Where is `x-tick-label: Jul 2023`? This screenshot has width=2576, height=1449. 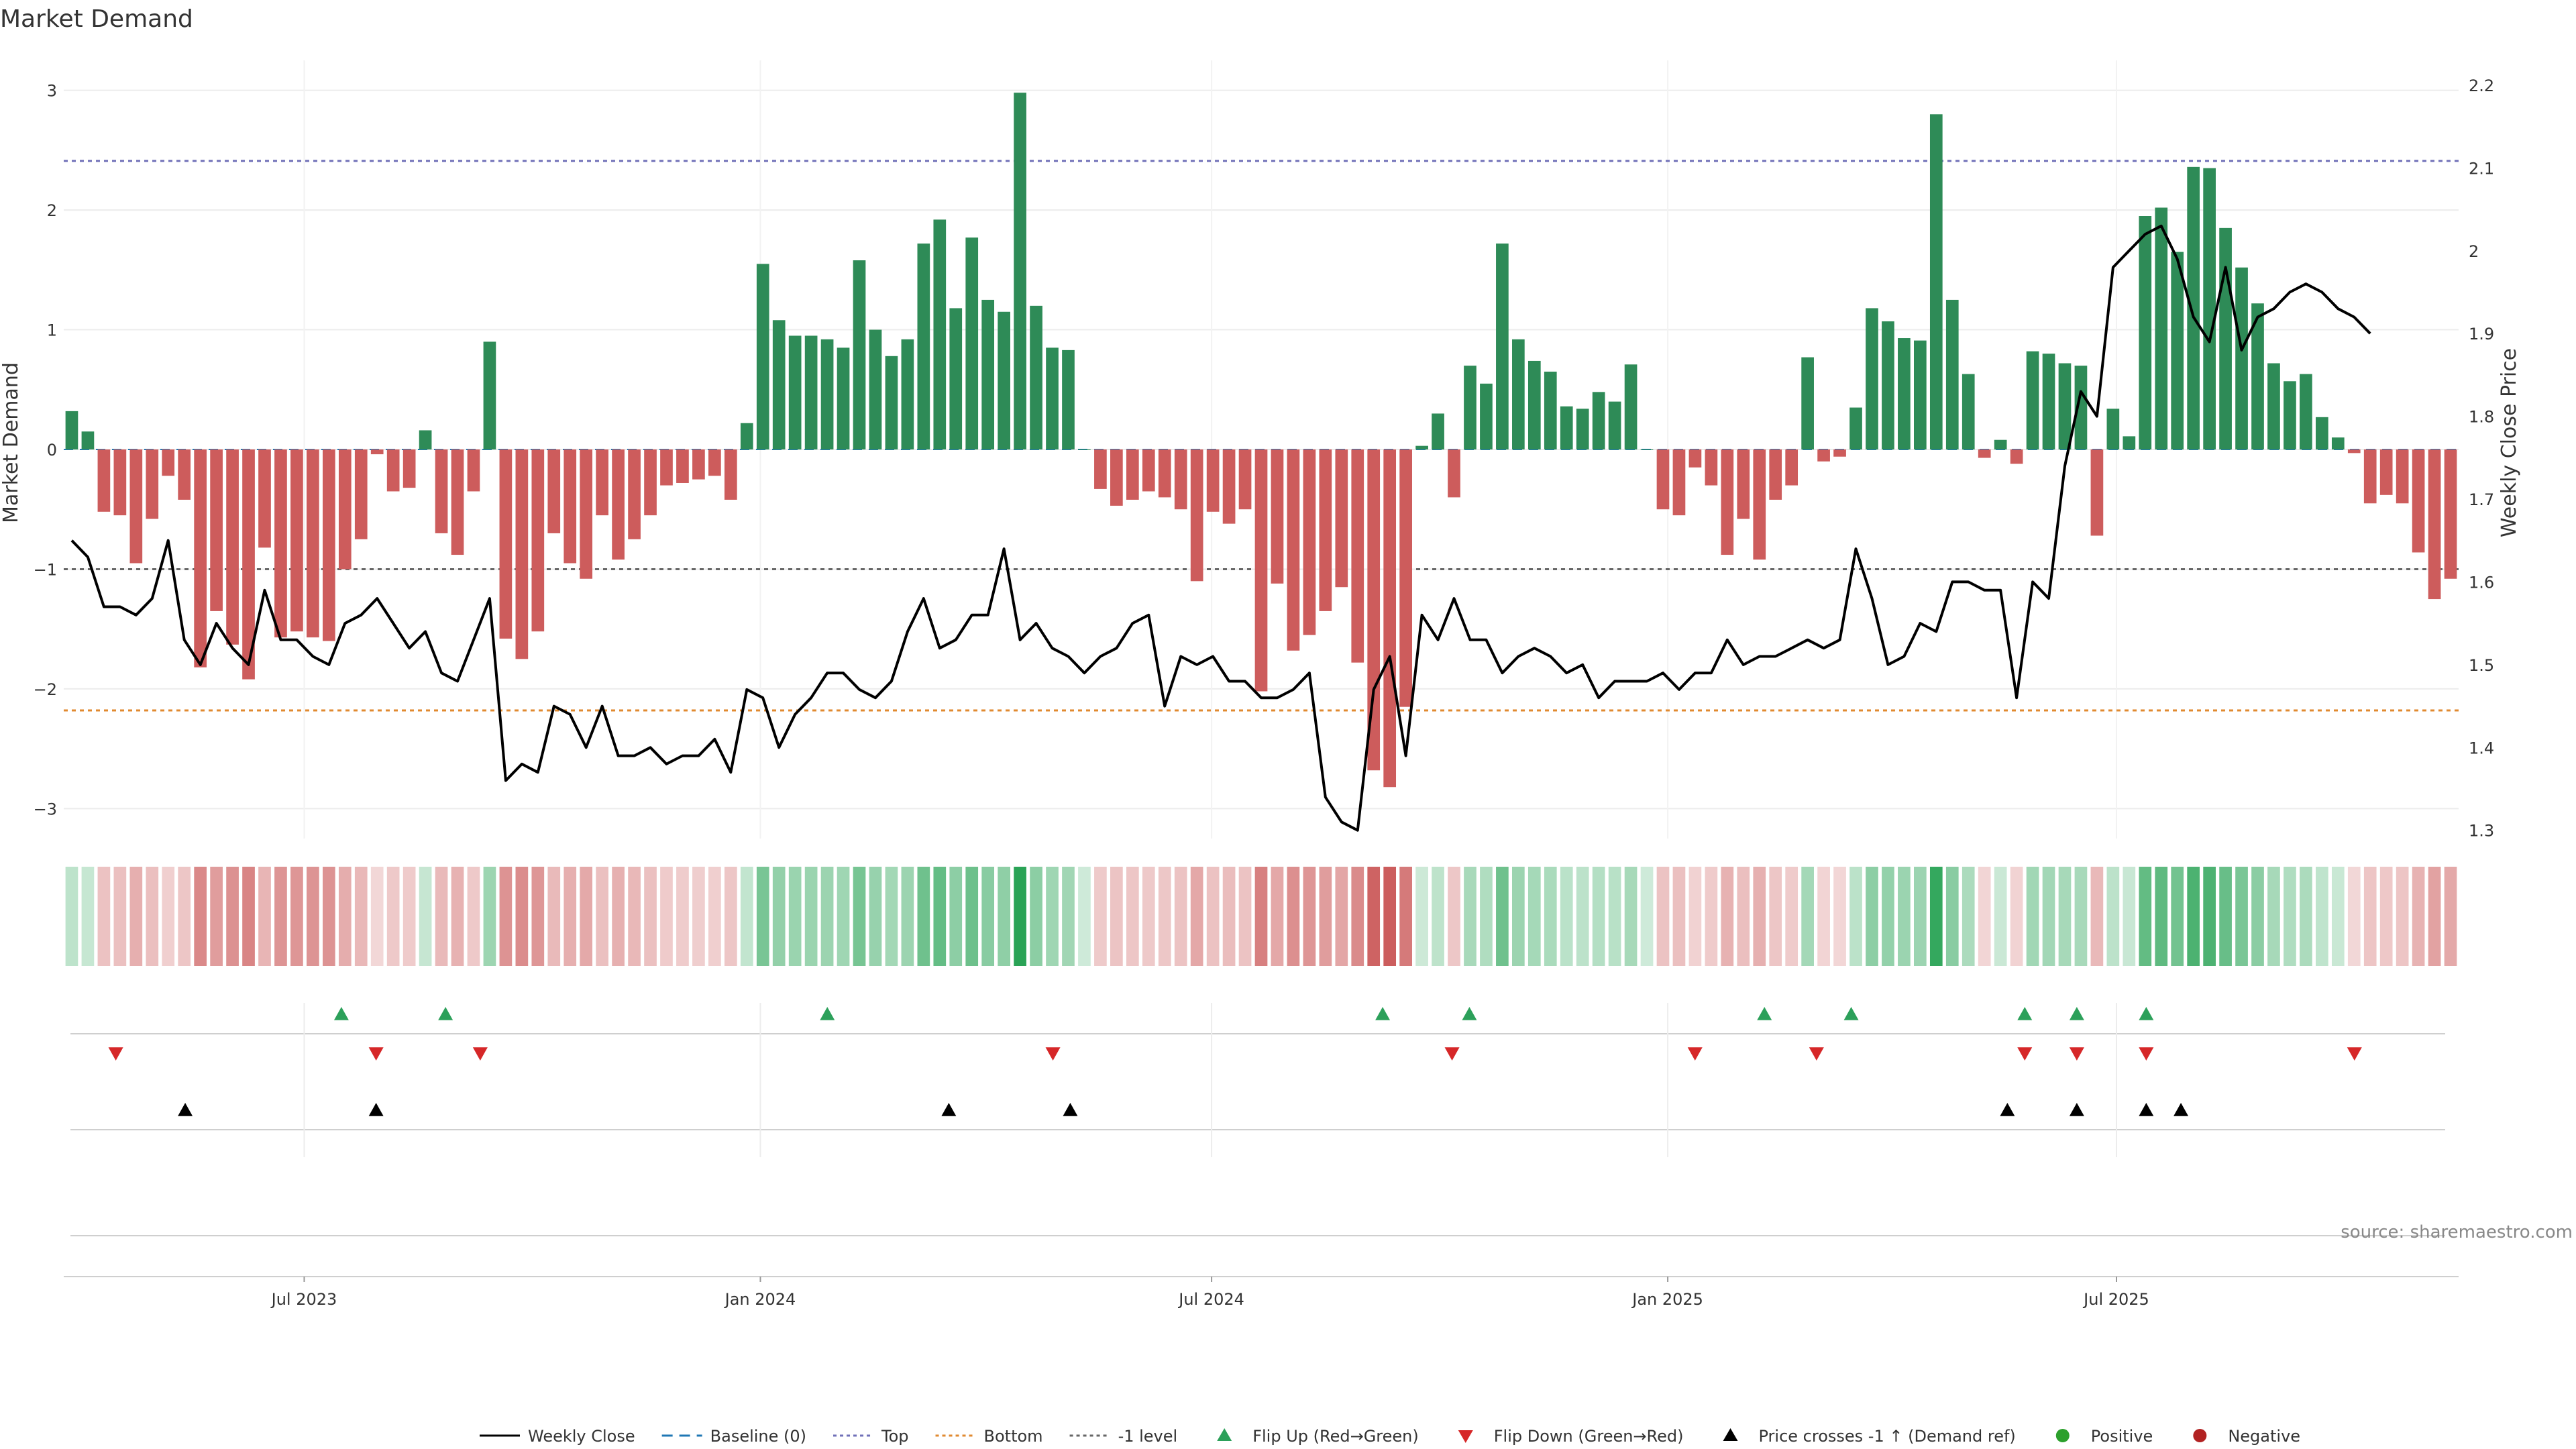 x-tick-label: Jul 2023 is located at coordinates (303, 1299).